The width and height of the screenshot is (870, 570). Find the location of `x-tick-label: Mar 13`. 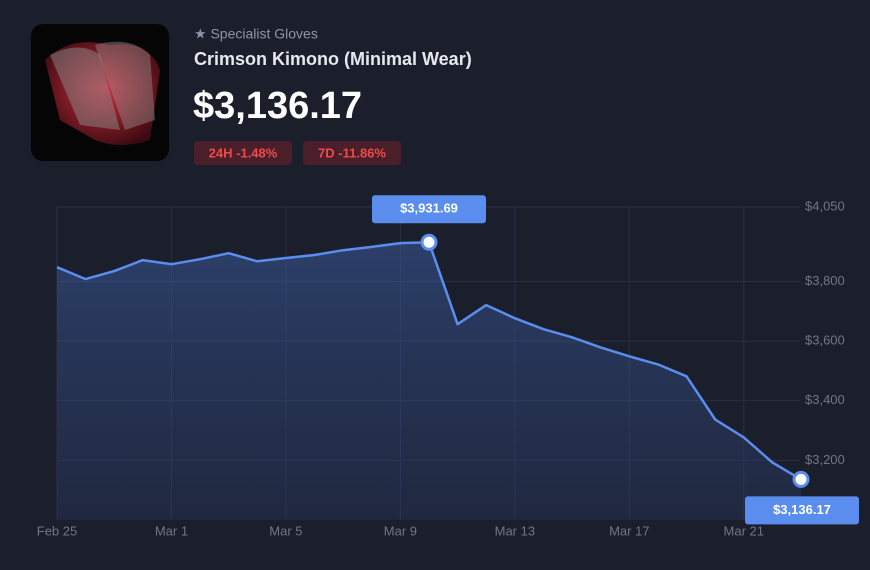

x-tick-label: Mar 13 is located at coordinates (515, 530).